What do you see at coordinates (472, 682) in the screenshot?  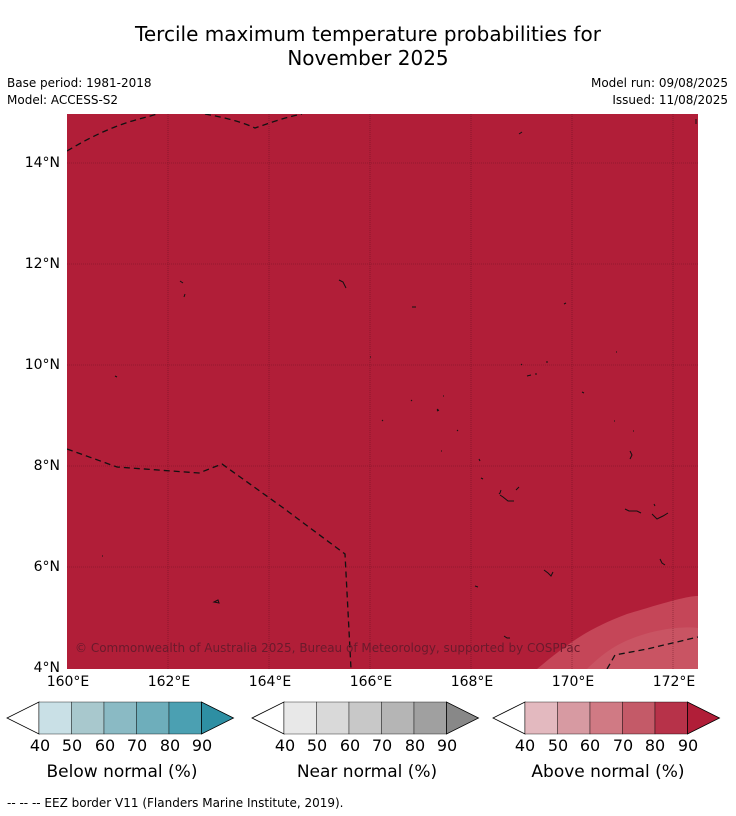 I see `lon-label: 168°E` at bounding box center [472, 682].